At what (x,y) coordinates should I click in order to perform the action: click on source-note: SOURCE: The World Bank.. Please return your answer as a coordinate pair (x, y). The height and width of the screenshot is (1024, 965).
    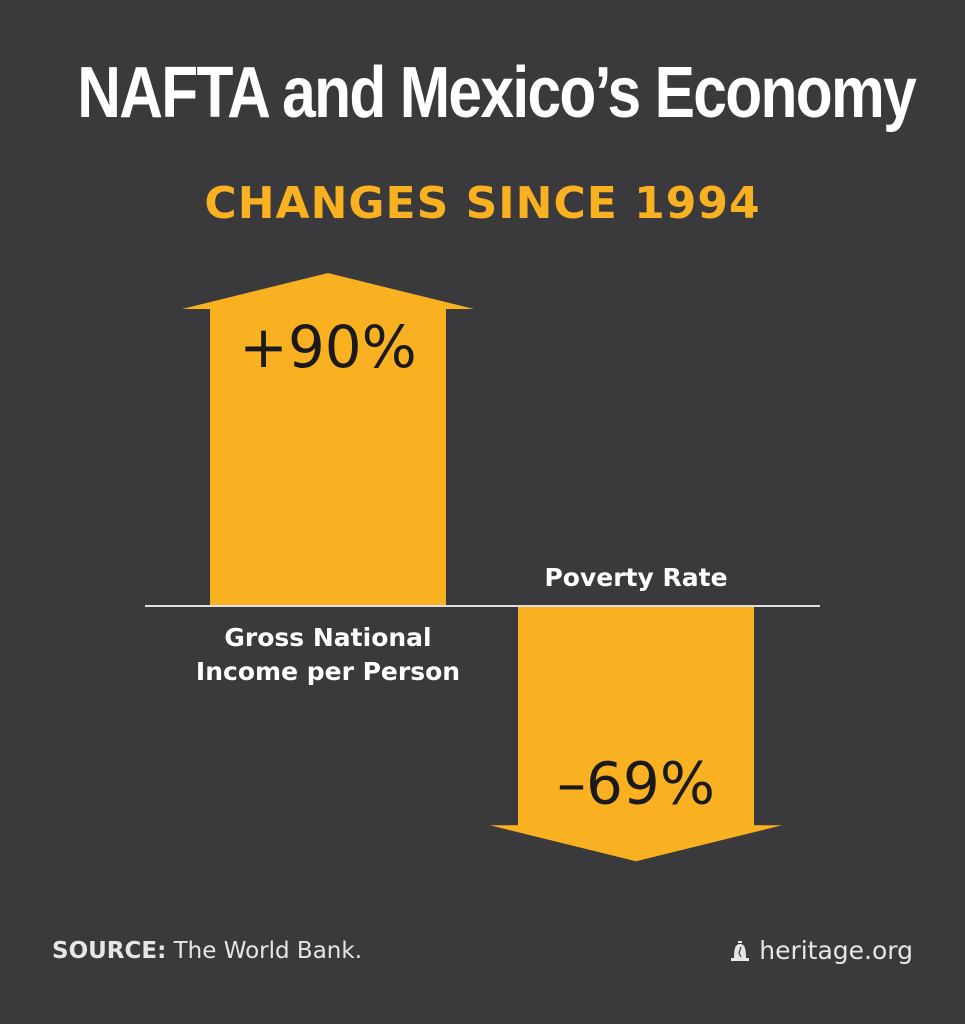
    Looking at the image, I should click on (207, 951).